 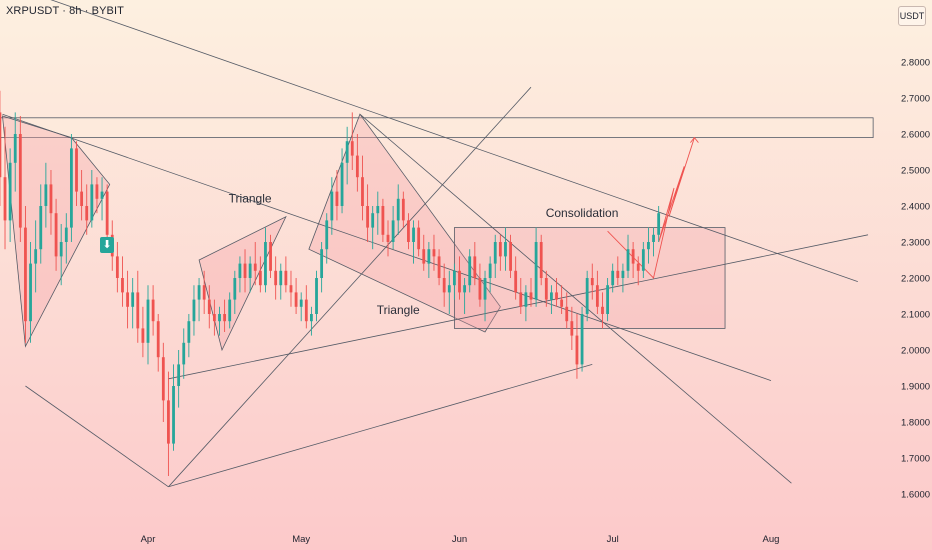 I want to click on resistance-zone, so click(x=437, y=128).